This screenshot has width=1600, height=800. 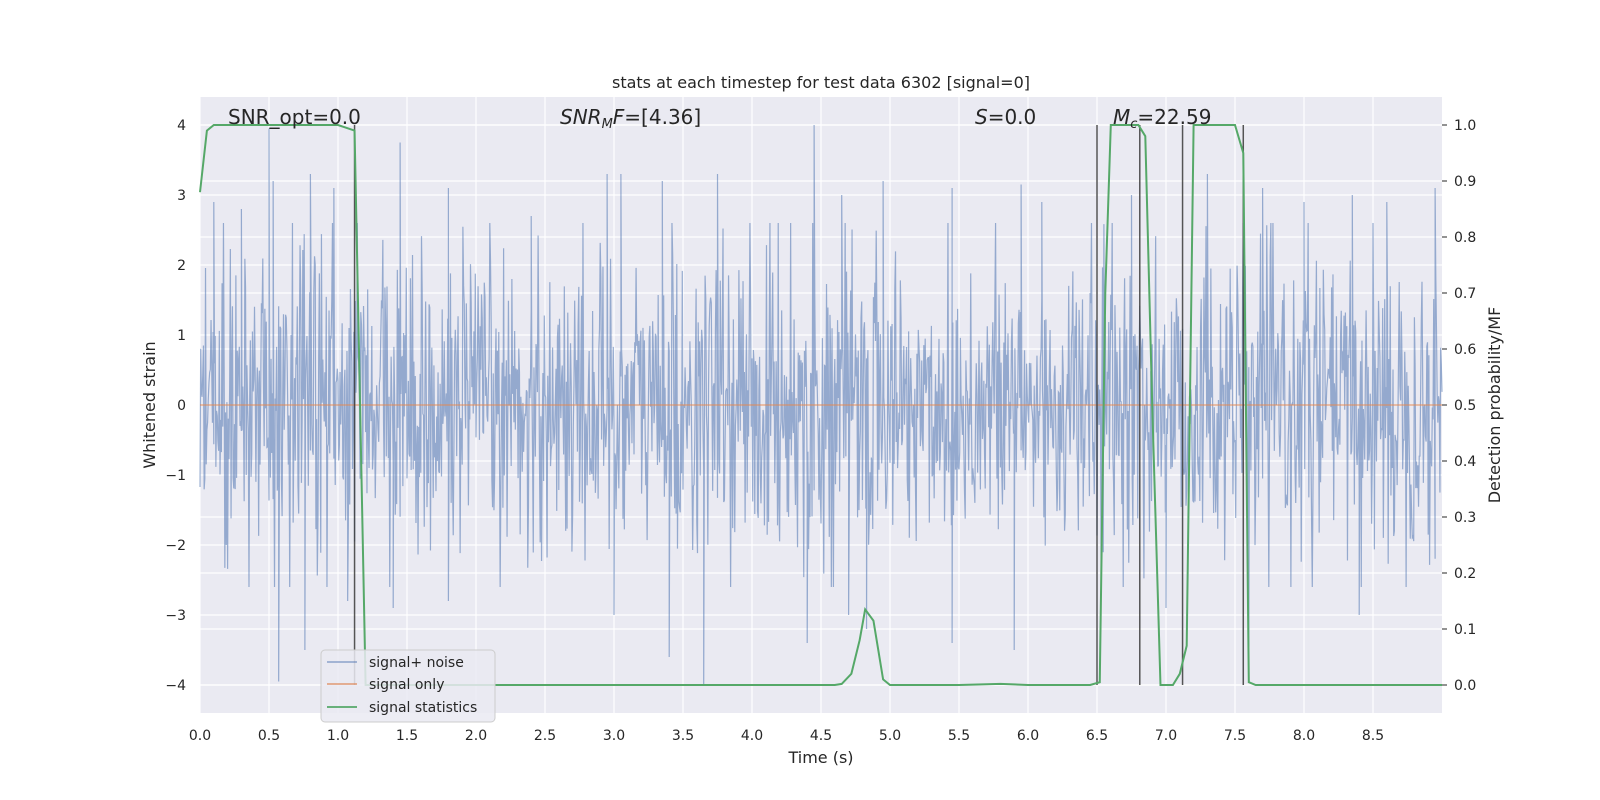 What do you see at coordinates (175, 476) in the screenshot?
I see `y-tick-label: −1` at bounding box center [175, 476].